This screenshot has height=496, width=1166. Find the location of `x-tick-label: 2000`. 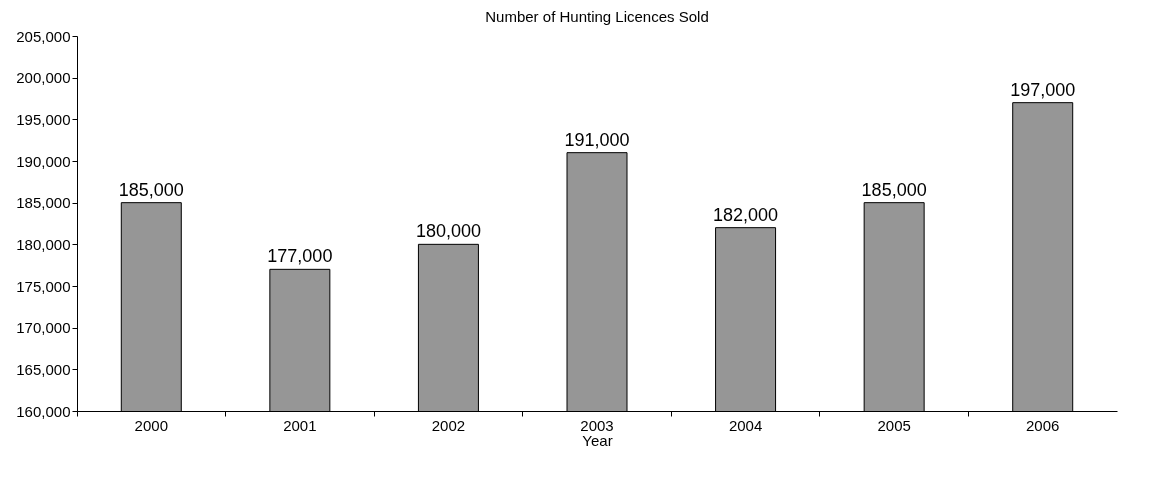

x-tick-label: 2000 is located at coordinates (151, 425).